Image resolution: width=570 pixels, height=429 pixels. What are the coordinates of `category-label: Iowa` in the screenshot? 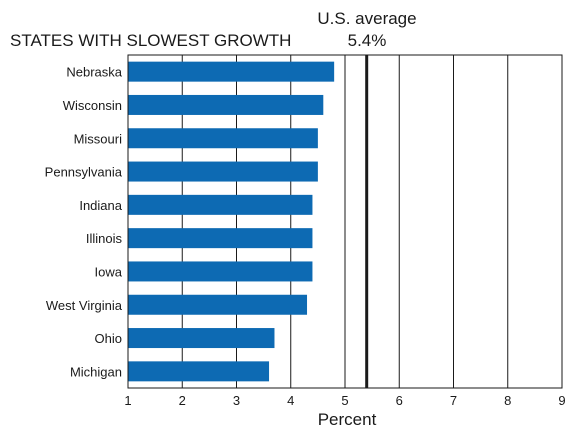 It's located at (109, 271).